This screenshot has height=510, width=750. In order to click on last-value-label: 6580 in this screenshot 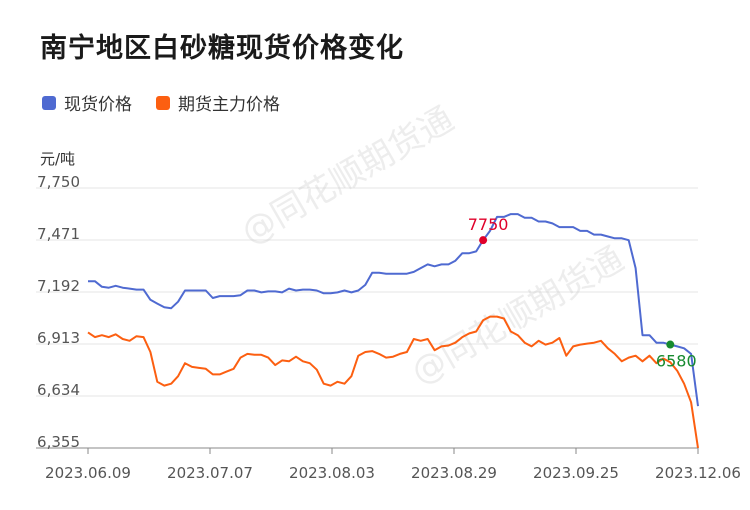, I will do `click(676, 361)`.